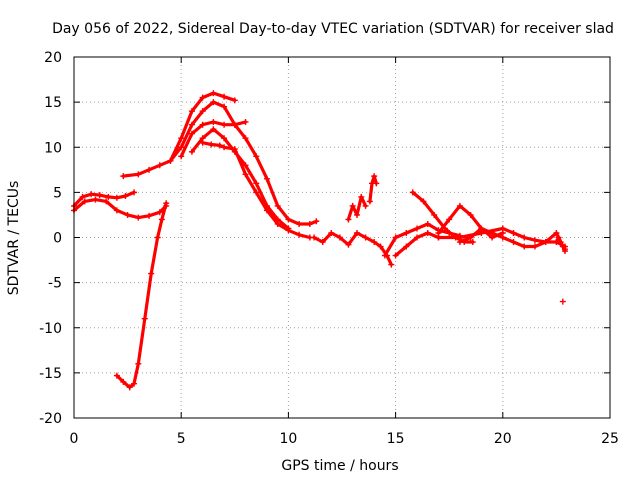 This screenshot has width=640, height=480. I want to click on series-arc-c, so click(141, 295).